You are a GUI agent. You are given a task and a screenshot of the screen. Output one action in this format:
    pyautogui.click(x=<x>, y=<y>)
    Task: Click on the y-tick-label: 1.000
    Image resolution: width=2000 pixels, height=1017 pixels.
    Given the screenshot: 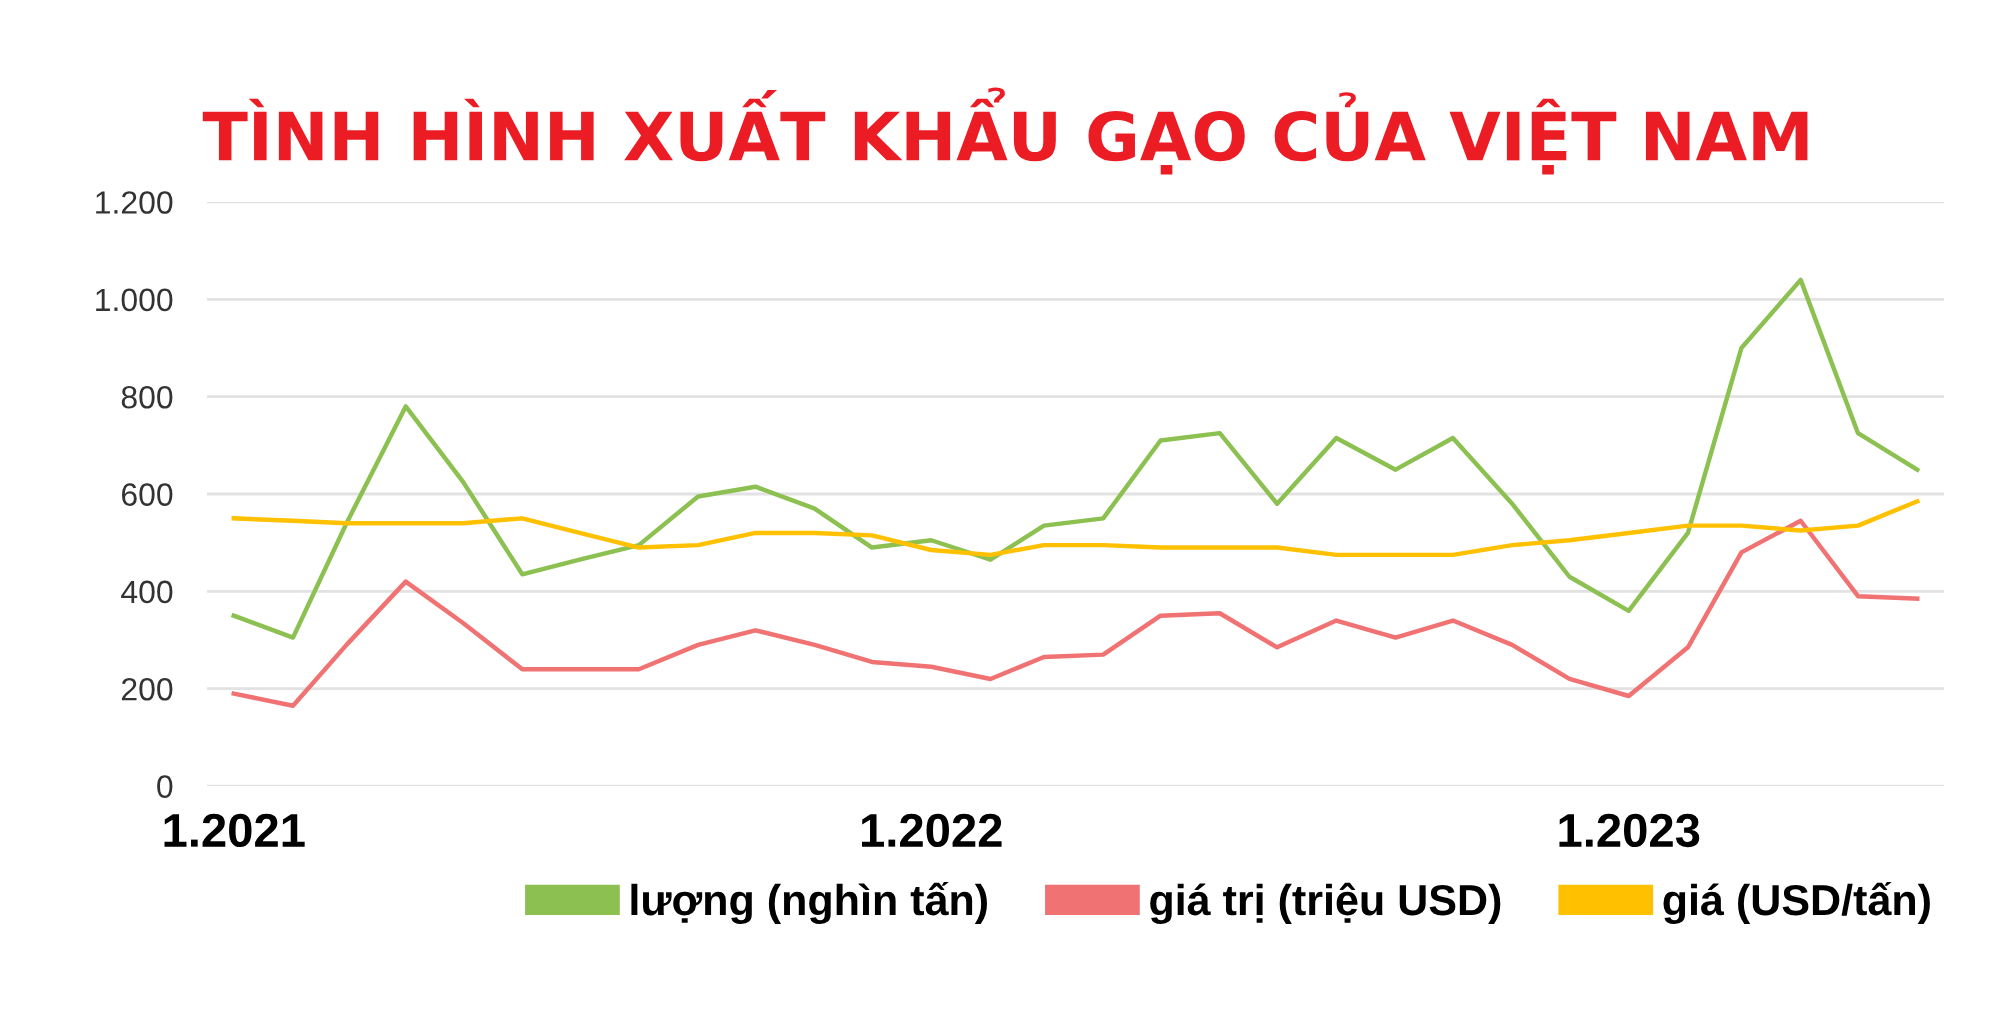 What is the action you would take?
    pyautogui.click(x=134, y=300)
    